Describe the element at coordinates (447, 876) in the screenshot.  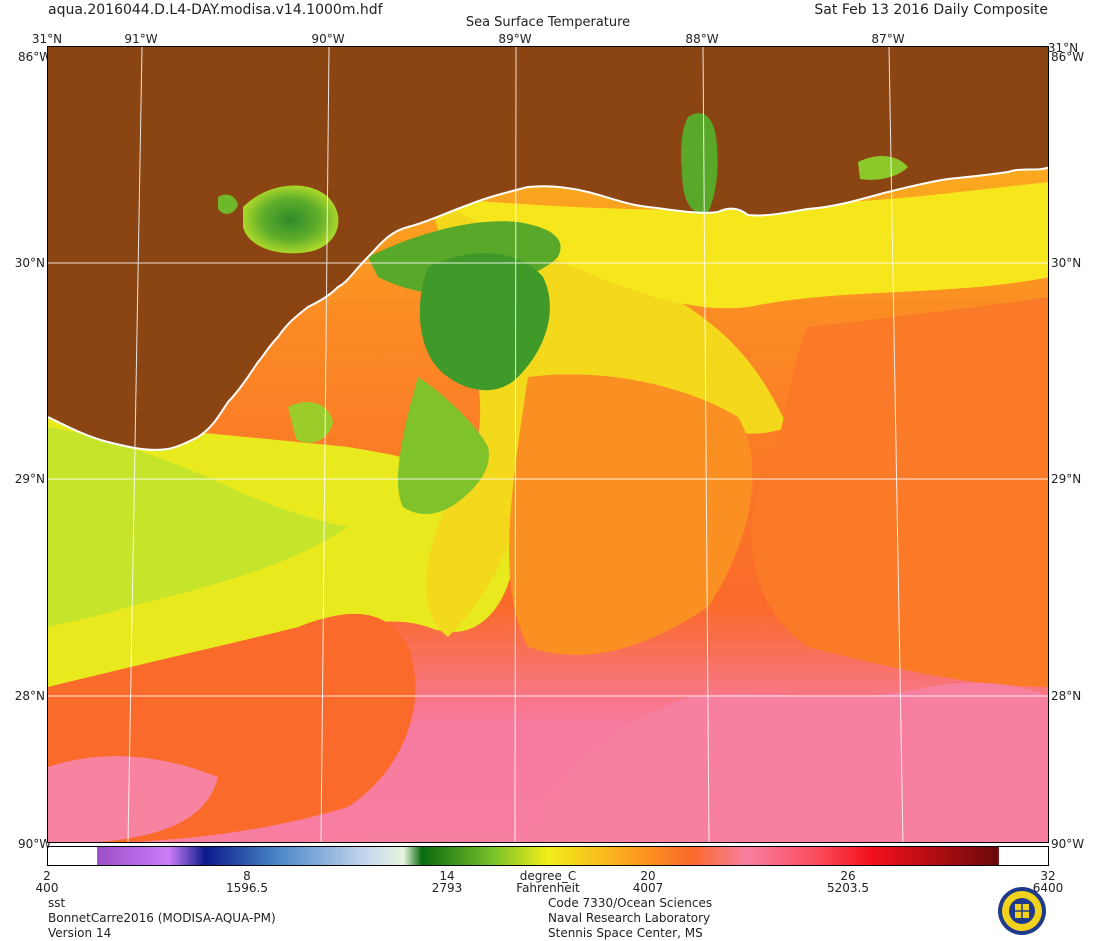
I see `cb-c-tick-14: 14` at that location.